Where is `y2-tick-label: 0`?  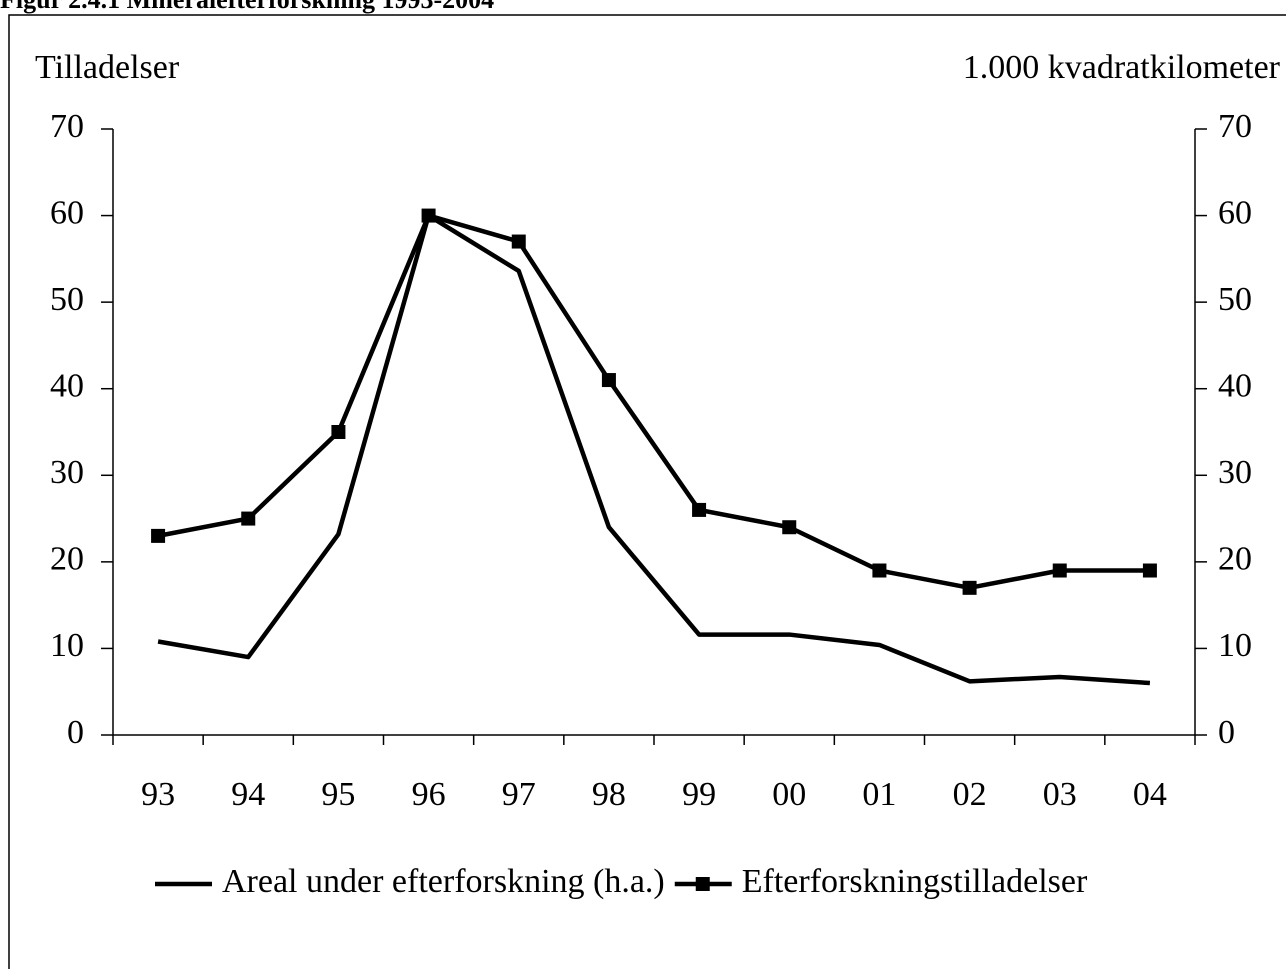 y2-tick-label: 0 is located at coordinates (1226, 732).